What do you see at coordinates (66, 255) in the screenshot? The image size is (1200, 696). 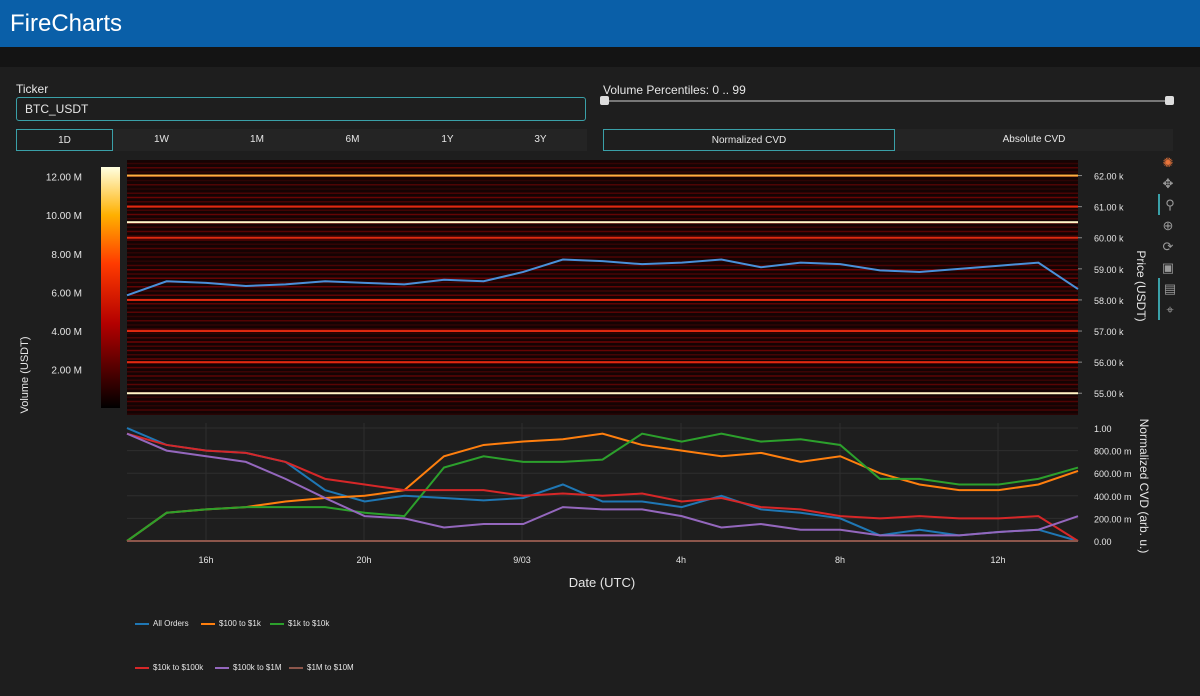 I see `colorbar-tick-label: 8.00 M` at bounding box center [66, 255].